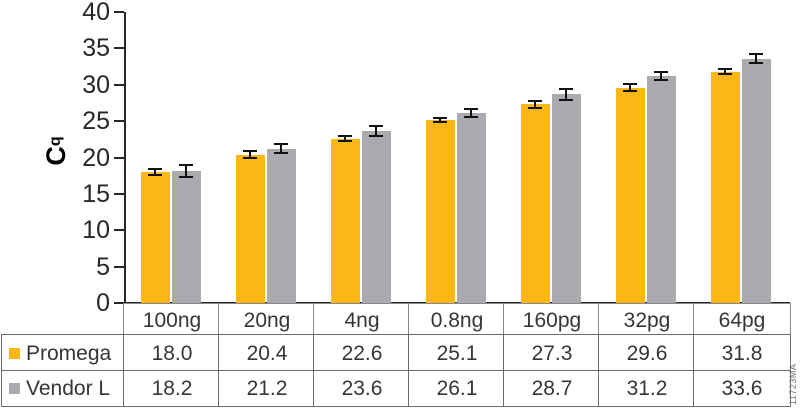 The height and width of the screenshot is (408, 800). I want to click on category-cell: 160pg, so click(552, 320).